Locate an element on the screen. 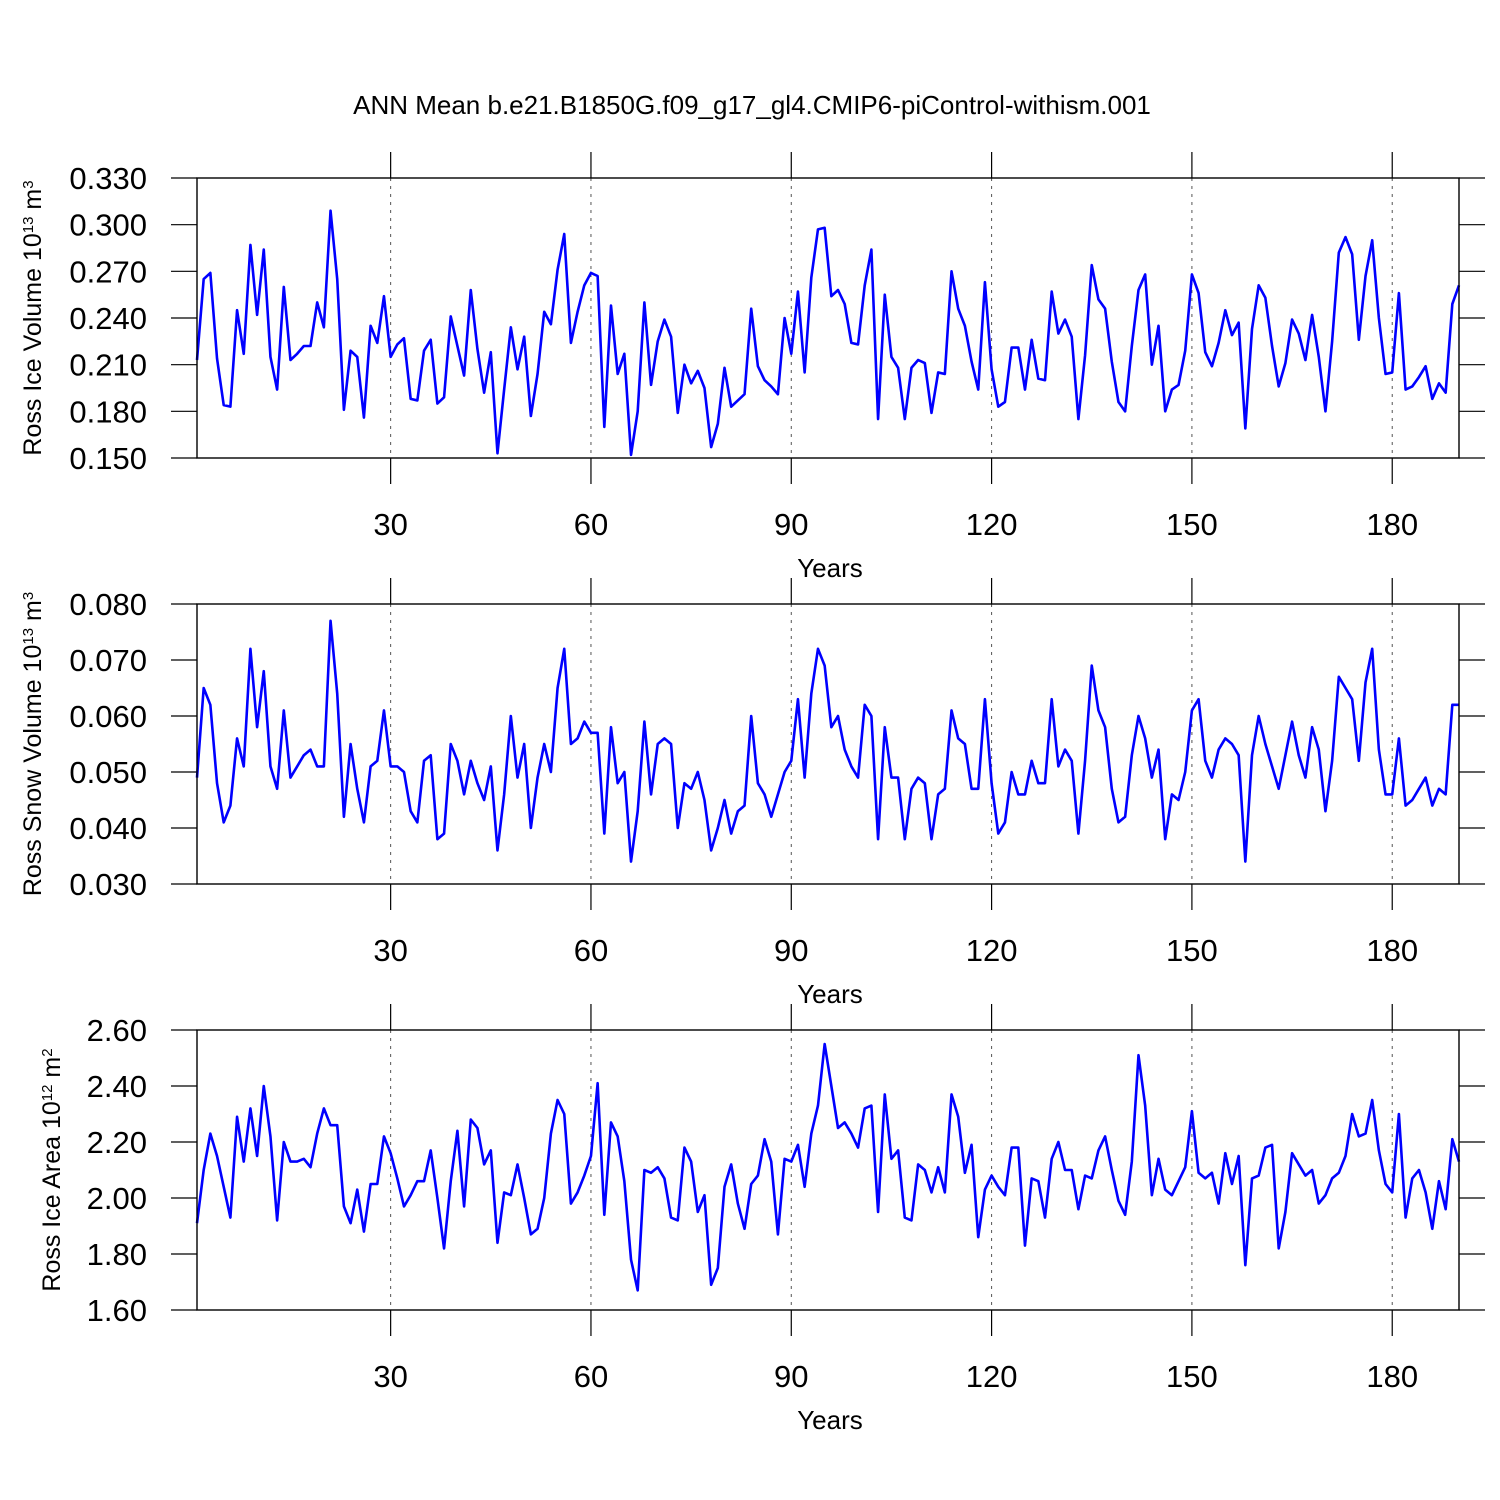  y-tick-label: 2.60 is located at coordinates (117, 1030).